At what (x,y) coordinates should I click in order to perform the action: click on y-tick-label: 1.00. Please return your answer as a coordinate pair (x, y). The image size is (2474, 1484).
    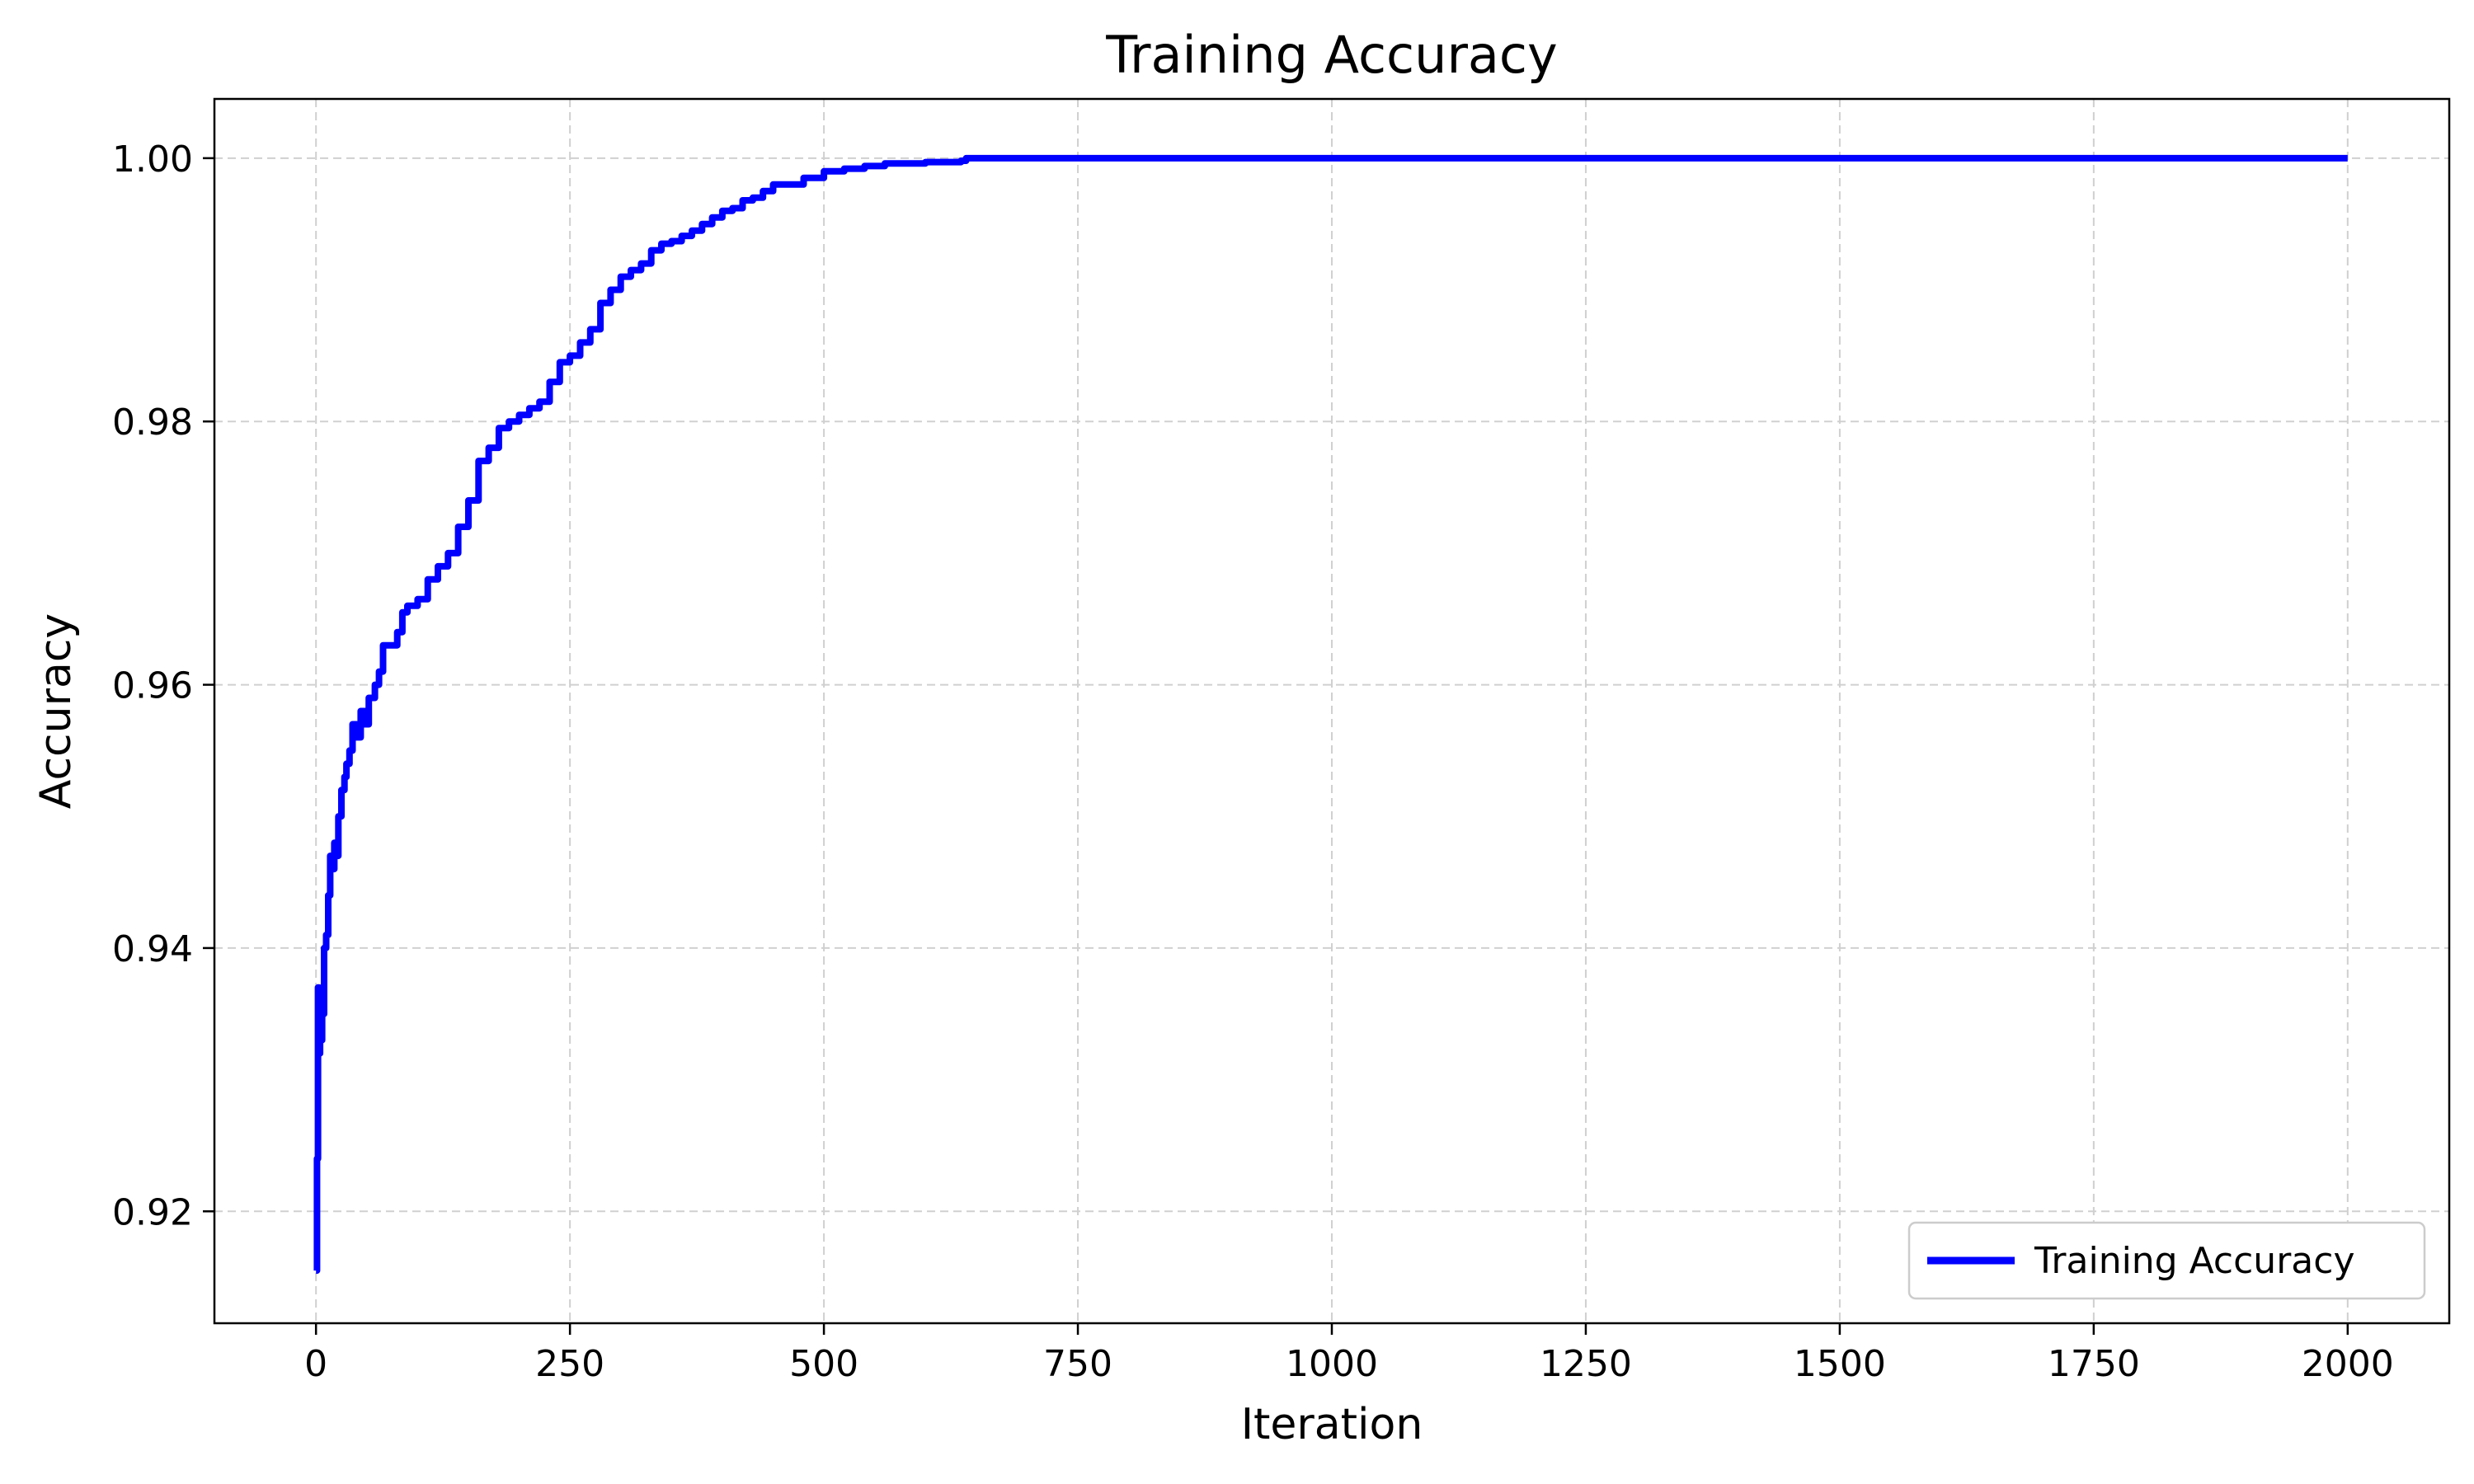
    Looking at the image, I should click on (152, 160).